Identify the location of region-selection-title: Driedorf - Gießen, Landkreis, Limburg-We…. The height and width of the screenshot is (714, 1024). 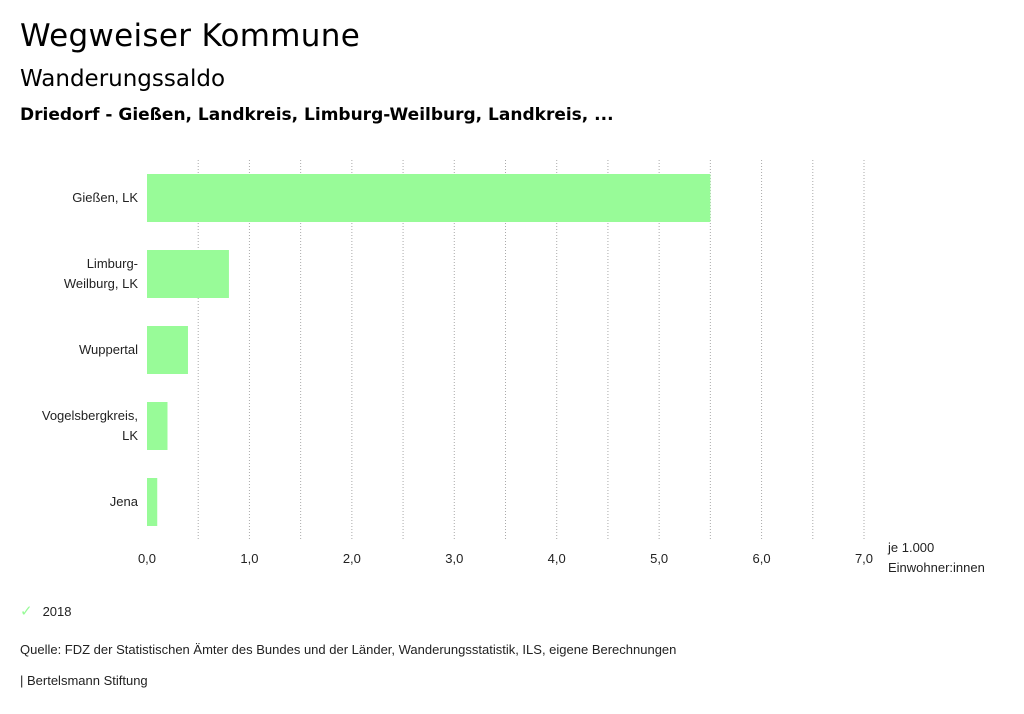
(317, 115).